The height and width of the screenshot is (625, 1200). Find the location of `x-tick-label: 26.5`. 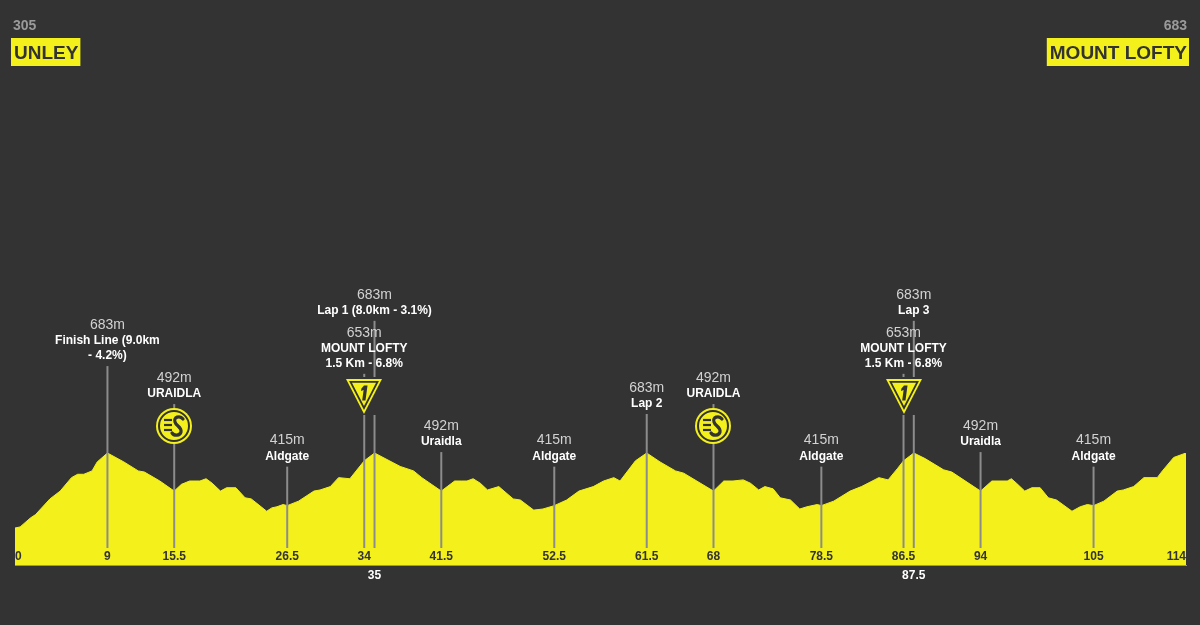

x-tick-label: 26.5 is located at coordinates (287, 556).